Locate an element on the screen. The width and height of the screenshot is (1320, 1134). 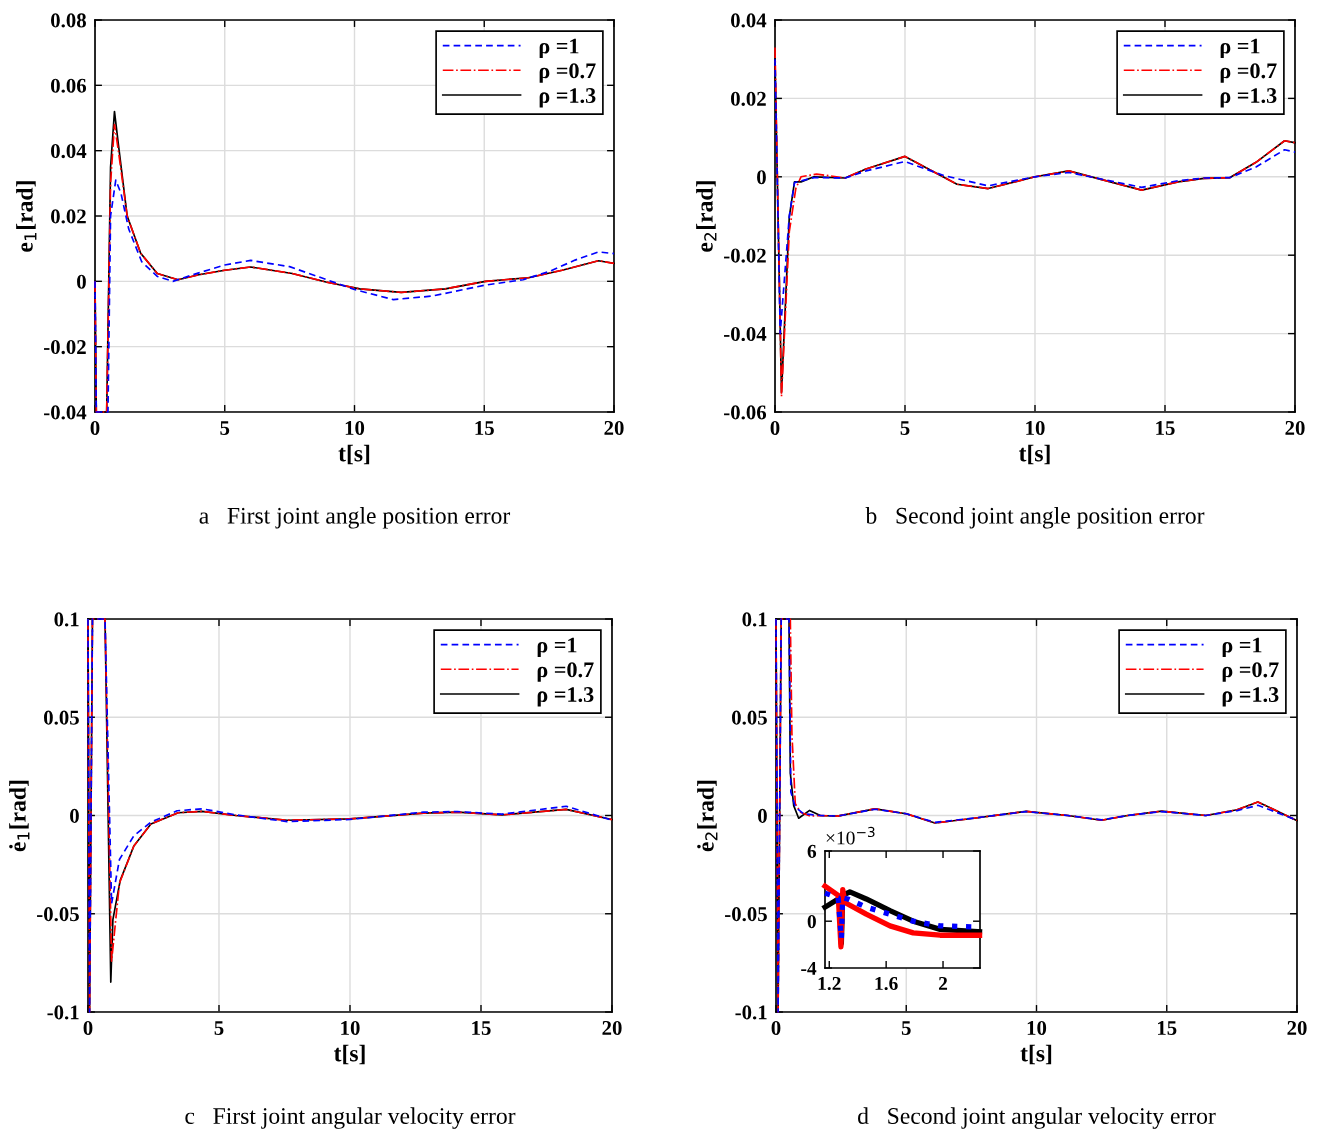
x-tick-label: 2 is located at coordinates (943, 983).